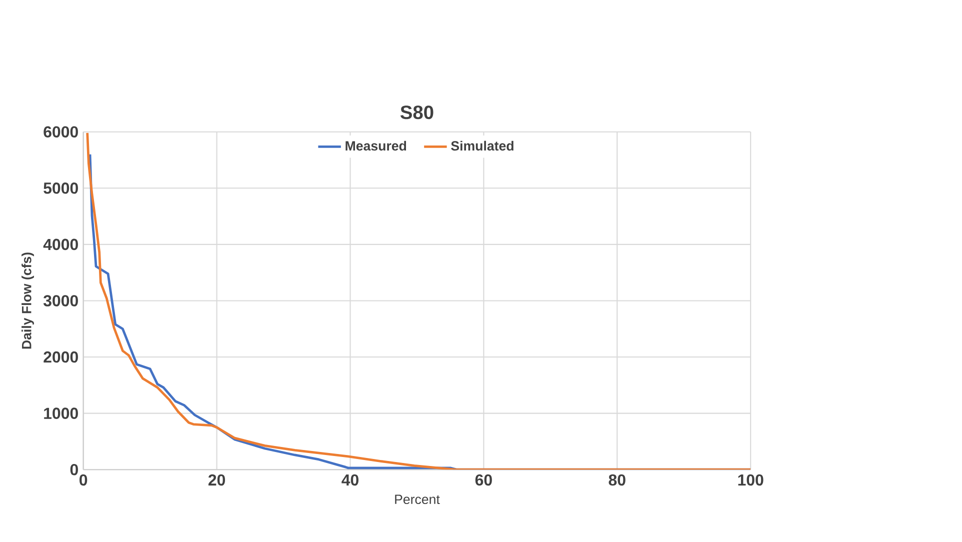  I want to click on y-tick-label: 2000, so click(61, 357).